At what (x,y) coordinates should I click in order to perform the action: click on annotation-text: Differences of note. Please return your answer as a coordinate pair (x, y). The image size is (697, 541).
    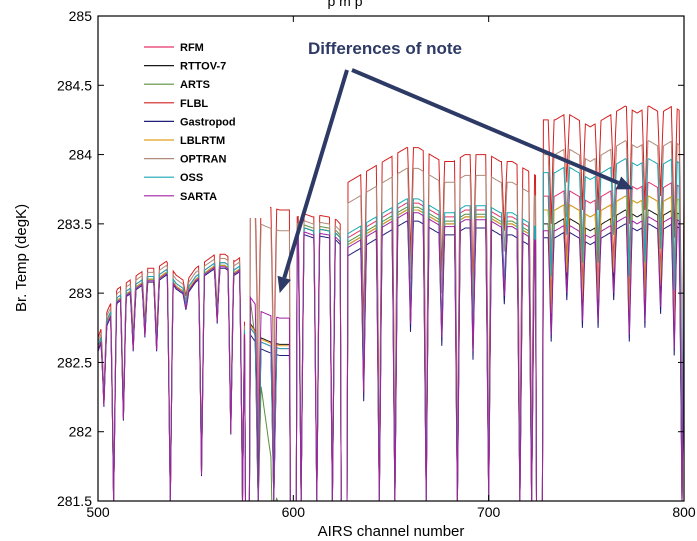
    Looking at the image, I should click on (385, 48).